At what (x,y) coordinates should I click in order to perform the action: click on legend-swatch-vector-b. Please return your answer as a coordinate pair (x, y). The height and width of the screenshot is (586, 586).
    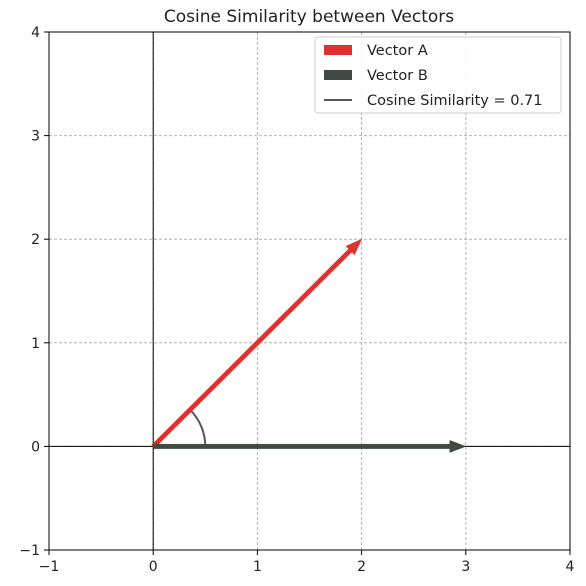
    Looking at the image, I should click on (338, 75).